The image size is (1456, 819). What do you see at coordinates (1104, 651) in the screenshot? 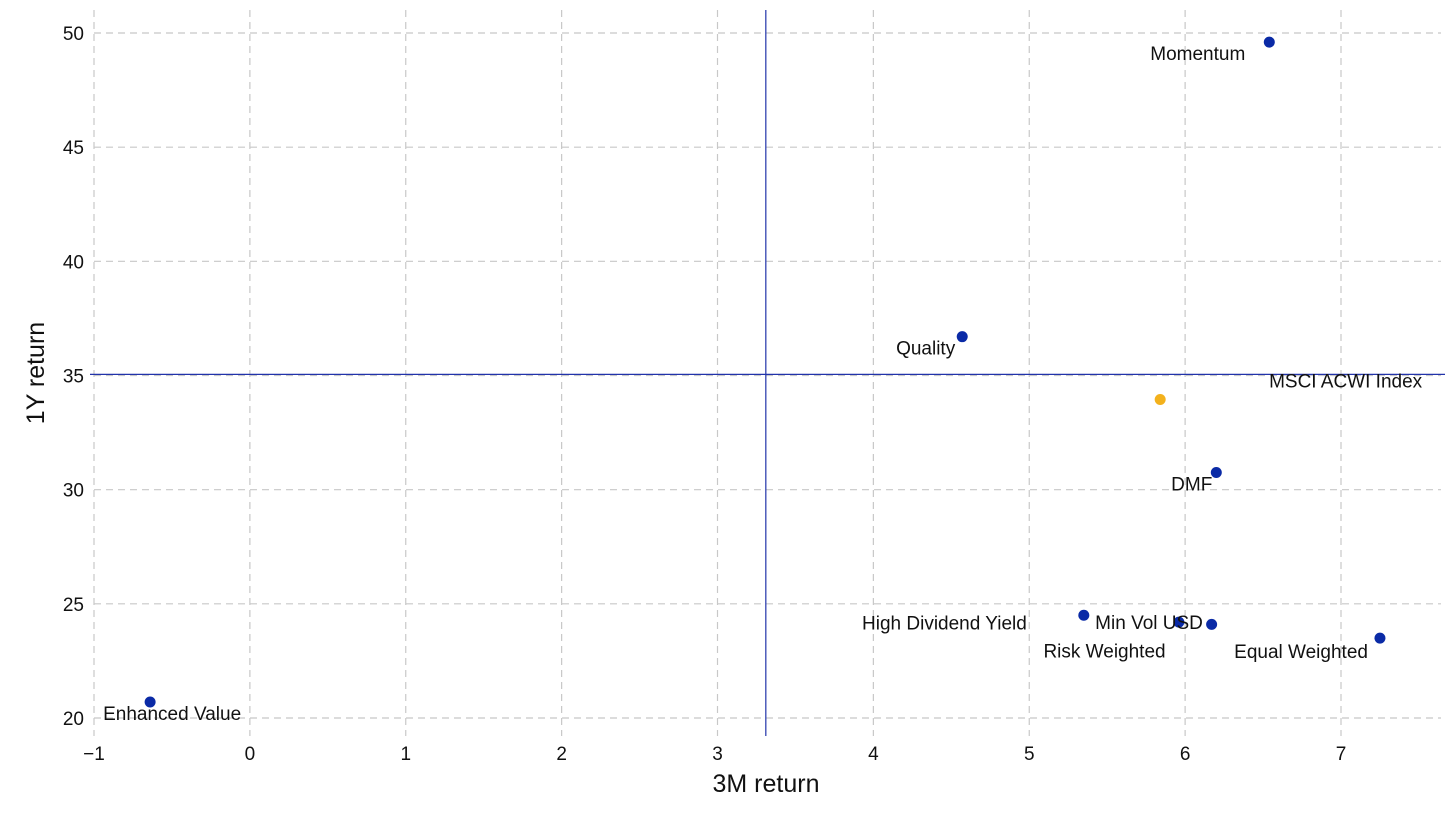
I see `data-point-label: Risk Weighted` at bounding box center [1104, 651].